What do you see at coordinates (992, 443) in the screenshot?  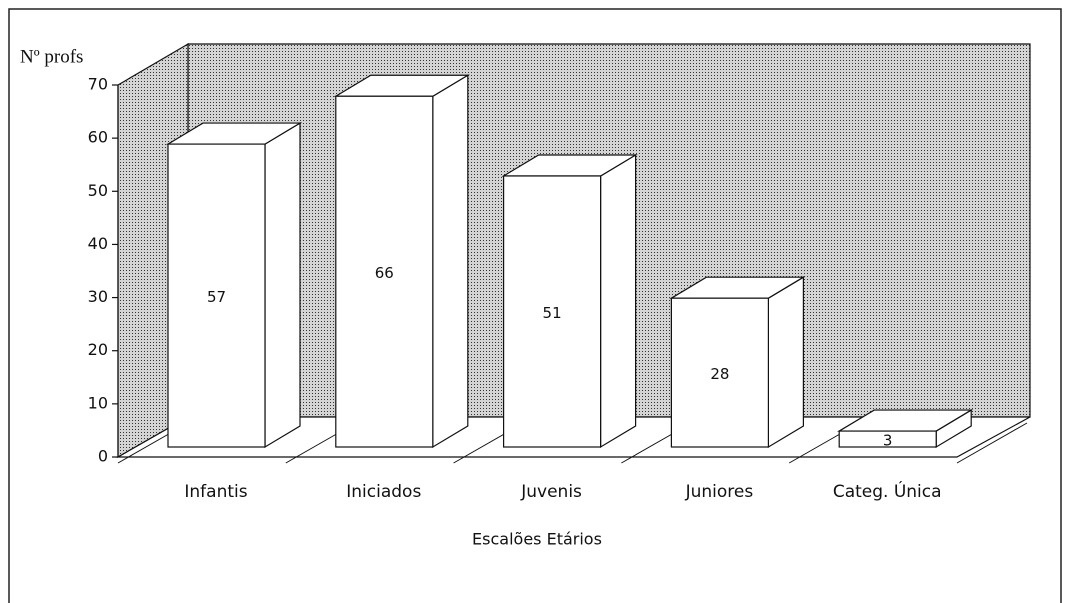 I see `x-tick` at bounding box center [992, 443].